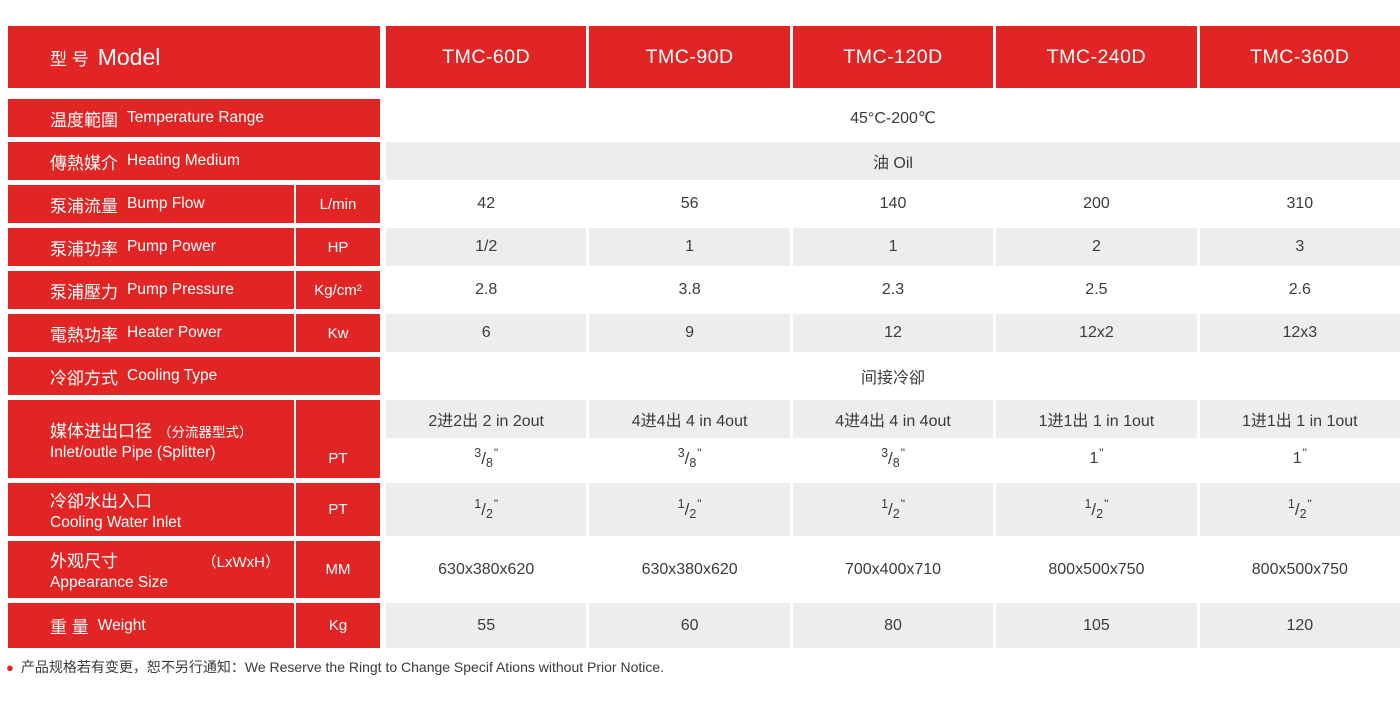 The height and width of the screenshot is (706, 1400). What do you see at coordinates (893, 290) in the screenshot?
I see `pump-pressure-value: 2.3` at bounding box center [893, 290].